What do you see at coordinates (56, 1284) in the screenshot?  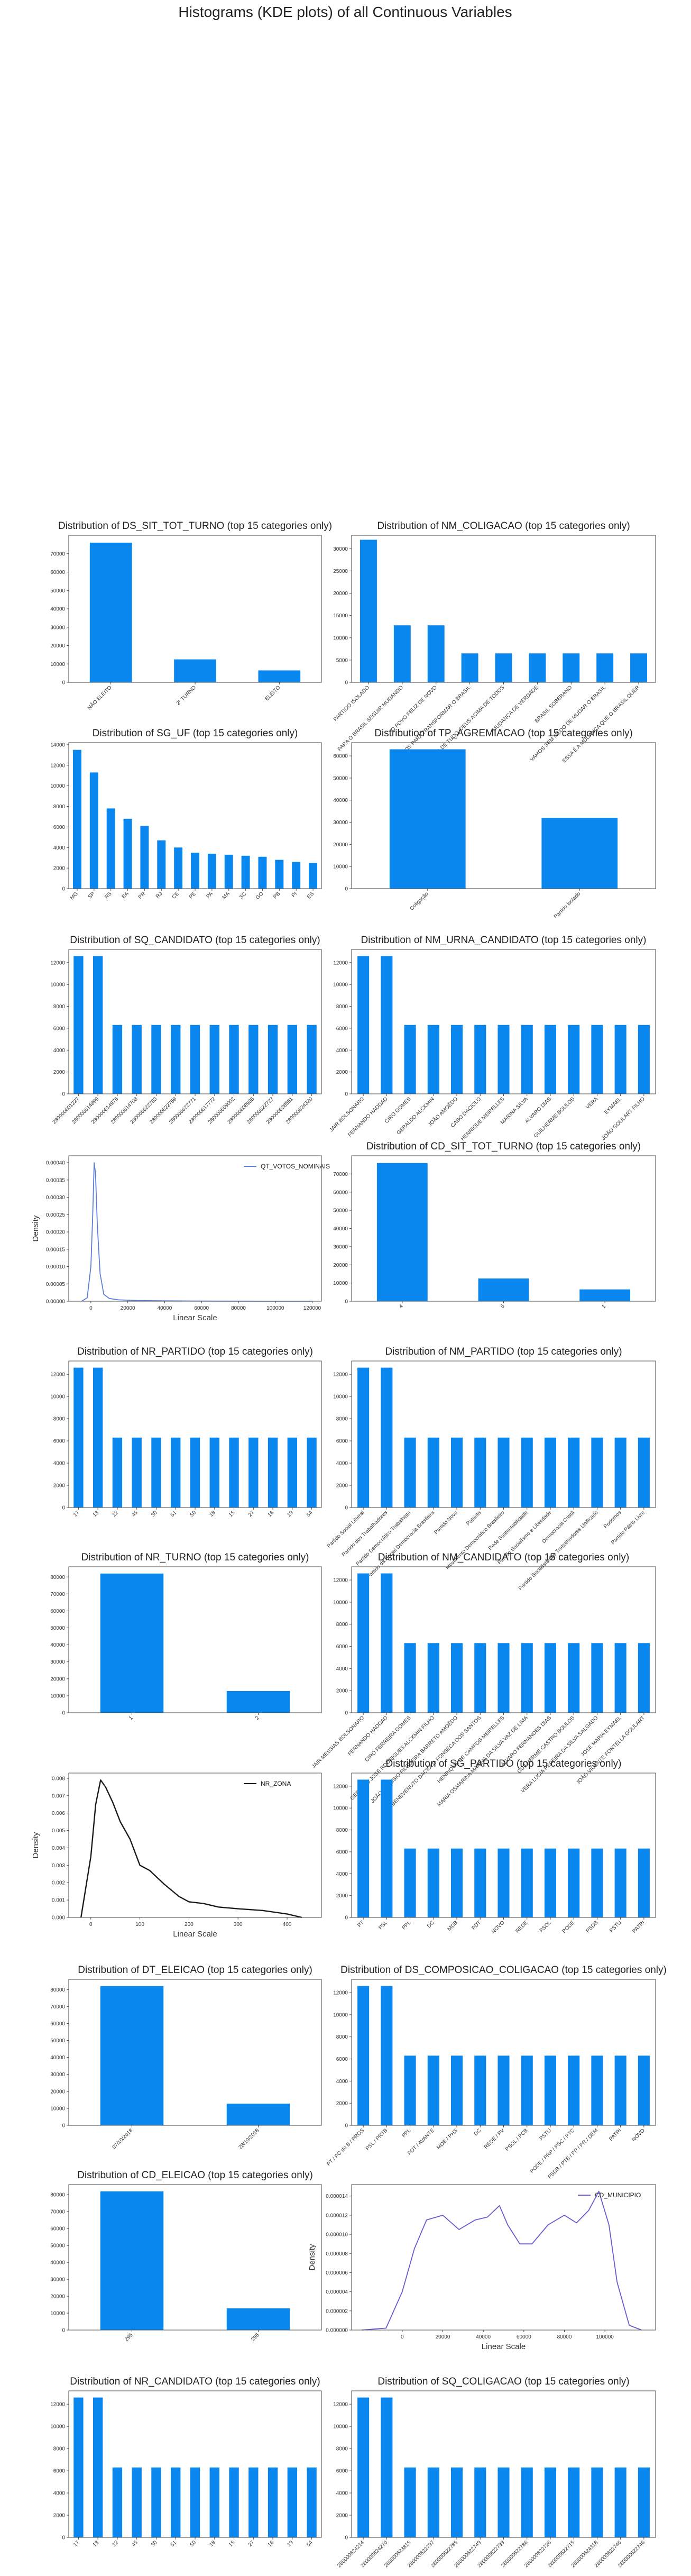 I see `y-tick-label: 0.00005` at bounding box center [56, 1284].